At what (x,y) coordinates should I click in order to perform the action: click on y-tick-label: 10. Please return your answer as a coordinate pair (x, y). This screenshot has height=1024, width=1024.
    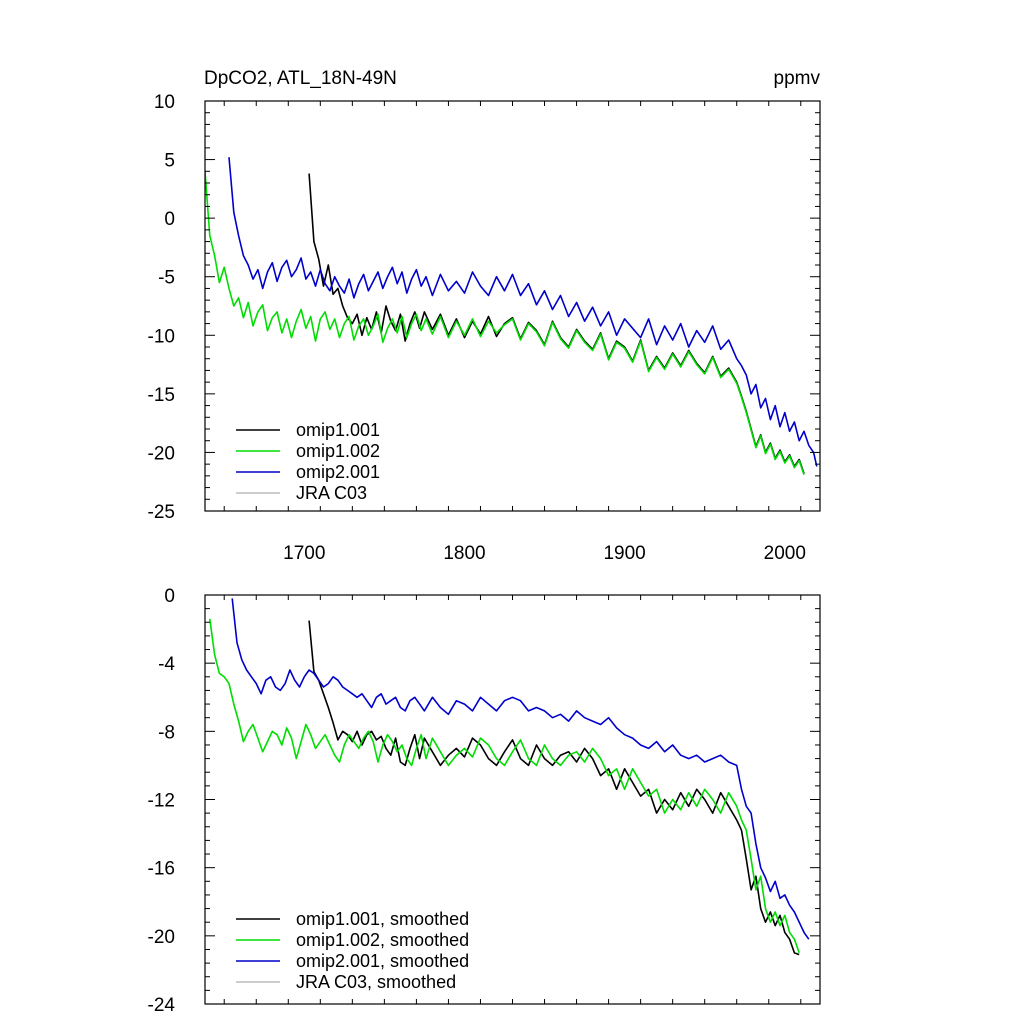
    Looking at the image, I should click on (164, 102).